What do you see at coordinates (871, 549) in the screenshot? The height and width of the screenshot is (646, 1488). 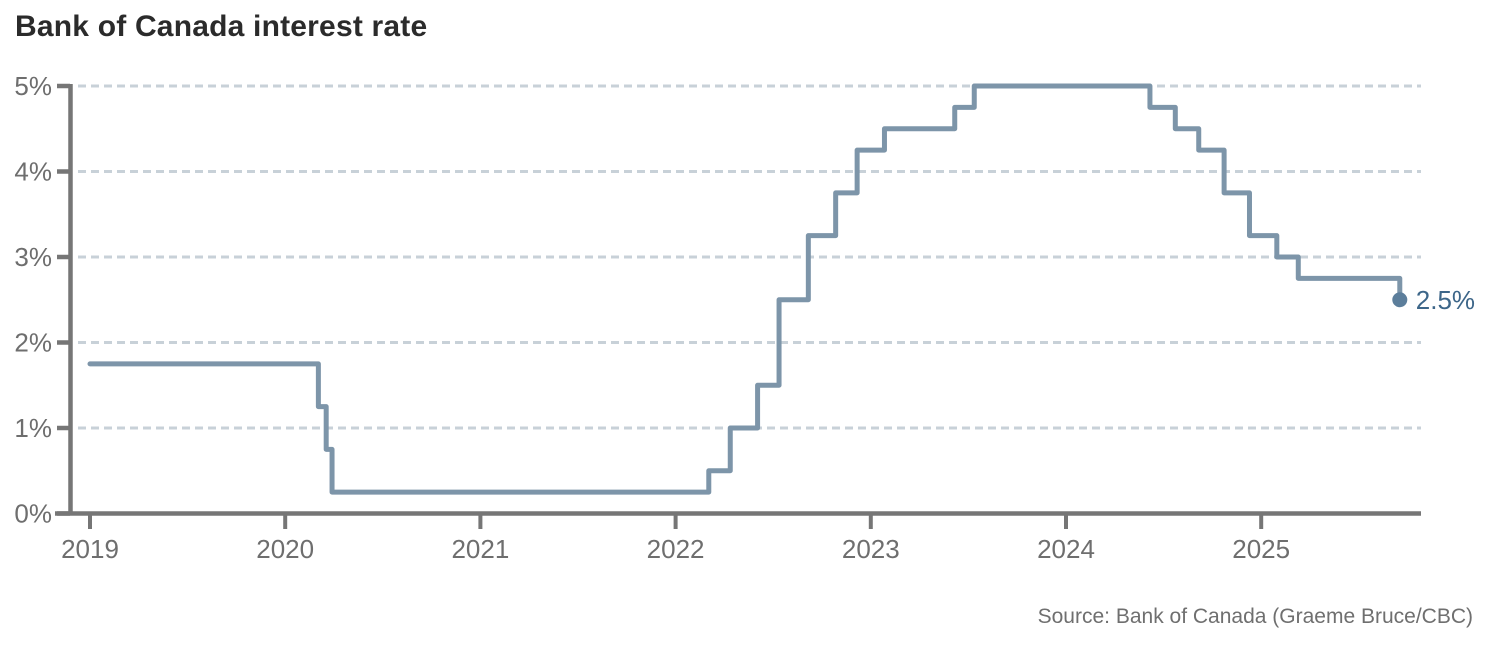 I see `x-tick-label: 2023` at bounding box center [871, 549].